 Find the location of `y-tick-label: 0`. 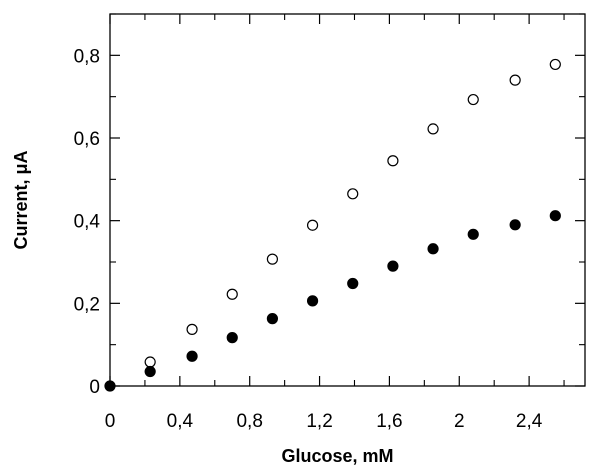

y-tick-label: 0 is located at coordinates (94, 387).